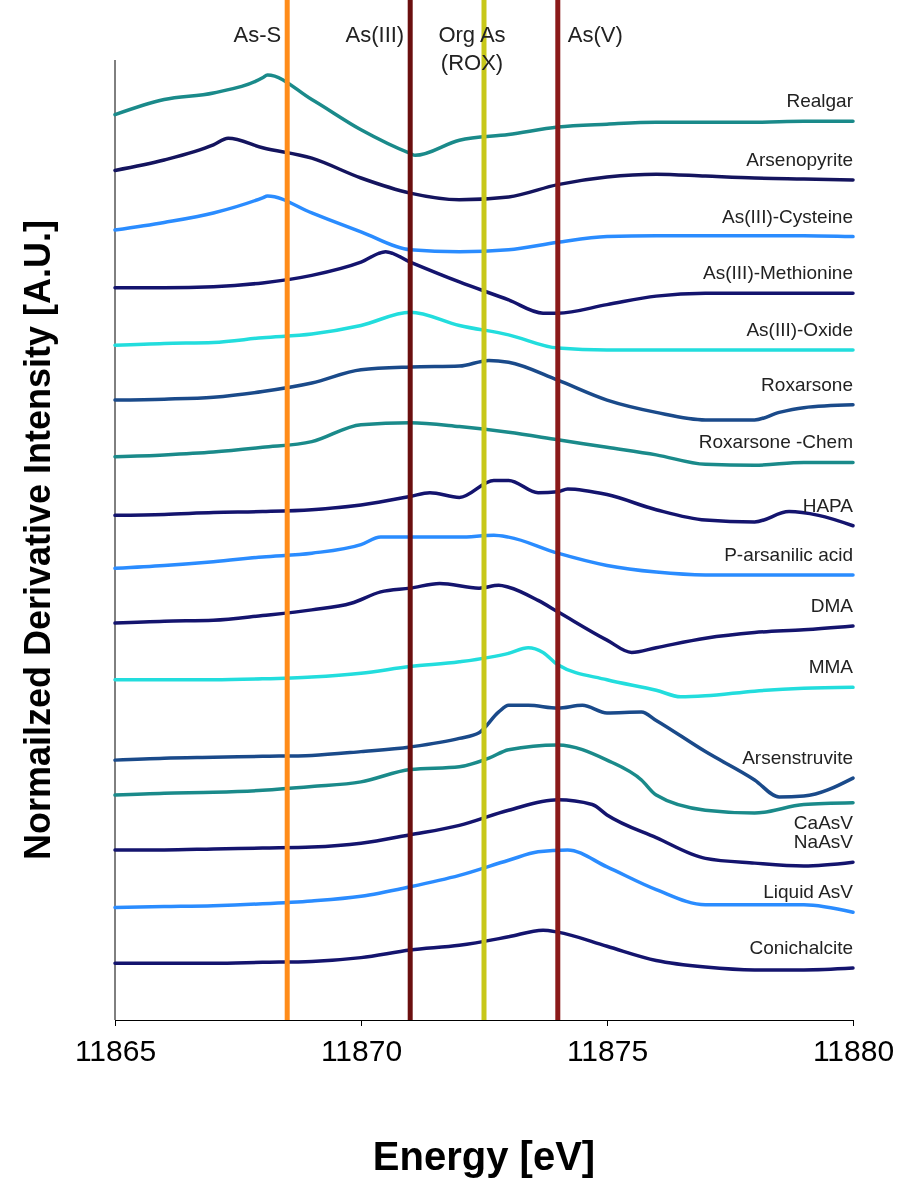 The image size is (910, 1189). Describe the element at coordinates (820, 101) in the screenshot. I see `series-label: Realgar` at that location.